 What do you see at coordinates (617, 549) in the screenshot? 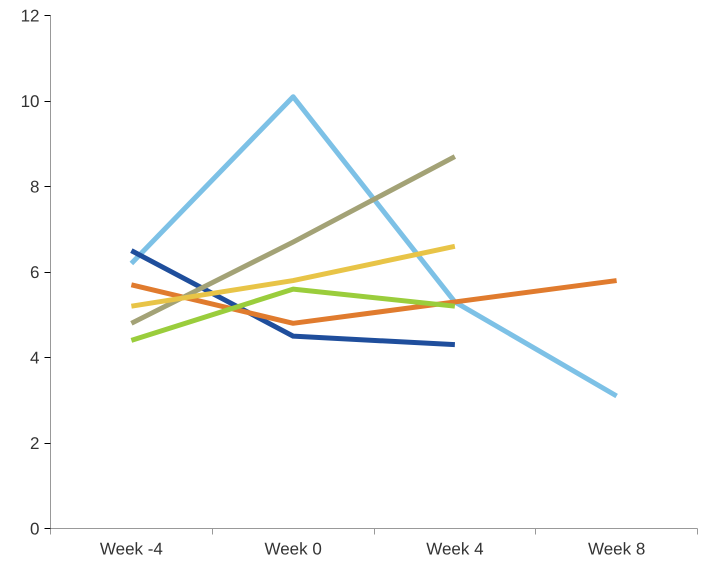
I see `x-tick-label: Week 8` at bounding box center [617, 549].